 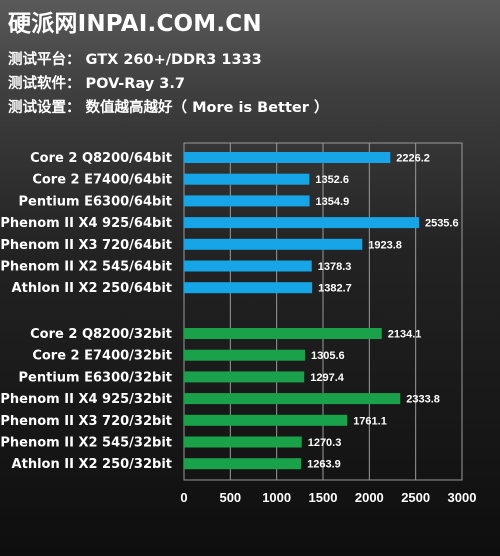 I want to click on x-tick-label: 1500, so click(x=323, y=497).